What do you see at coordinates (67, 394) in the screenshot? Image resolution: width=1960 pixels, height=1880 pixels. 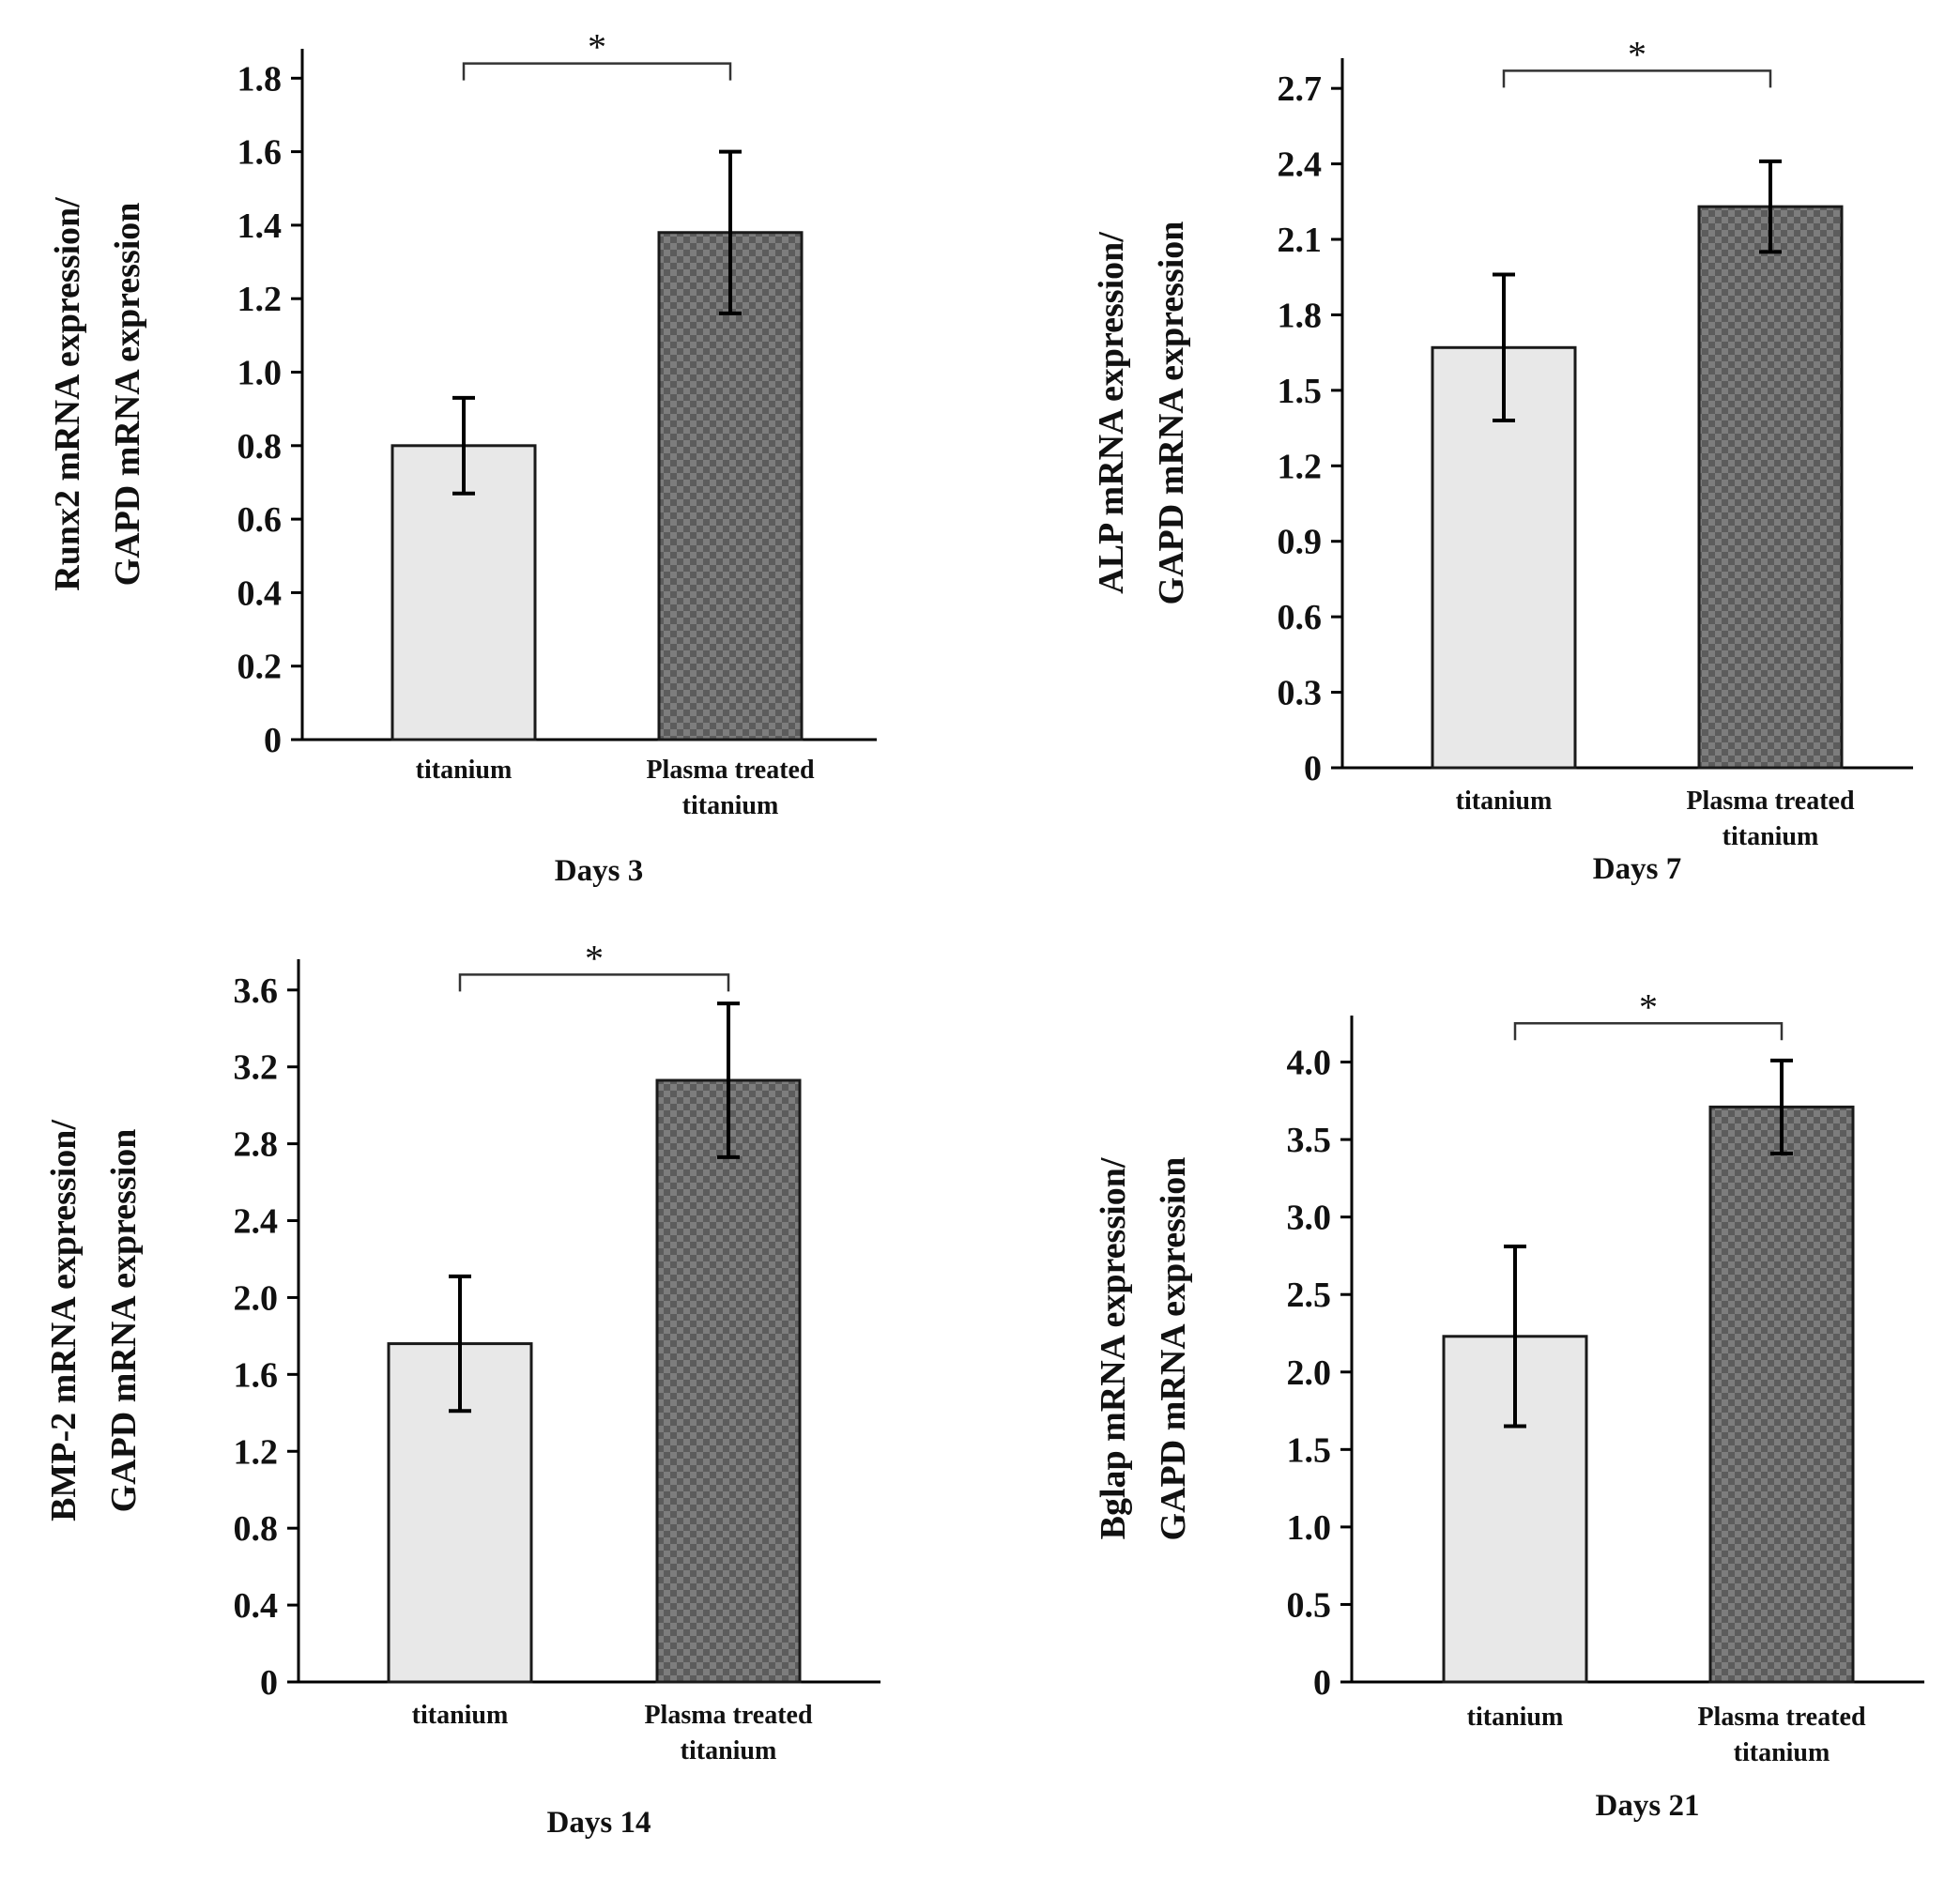 I see `y-axis-label: Runx2 mRNA expression/` at bounding box center [67, 394].